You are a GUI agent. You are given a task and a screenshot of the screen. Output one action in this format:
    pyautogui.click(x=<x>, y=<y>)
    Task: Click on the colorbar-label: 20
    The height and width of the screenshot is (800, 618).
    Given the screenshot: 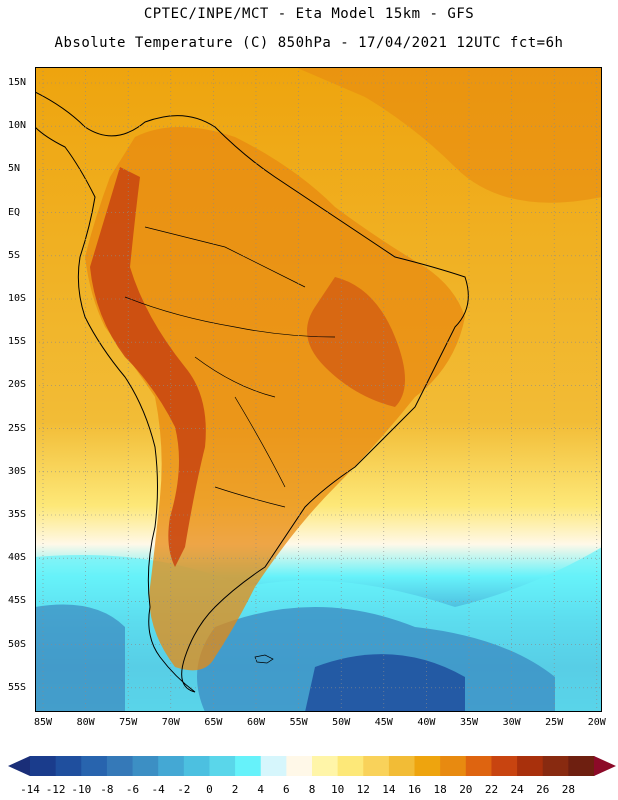 What is the action you would take?
    pyautogui.click(x=466, y=789)
    